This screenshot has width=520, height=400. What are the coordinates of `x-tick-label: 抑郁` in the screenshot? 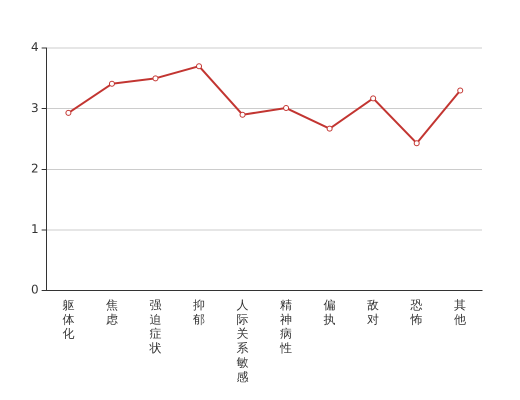 It's located at (199, 312).